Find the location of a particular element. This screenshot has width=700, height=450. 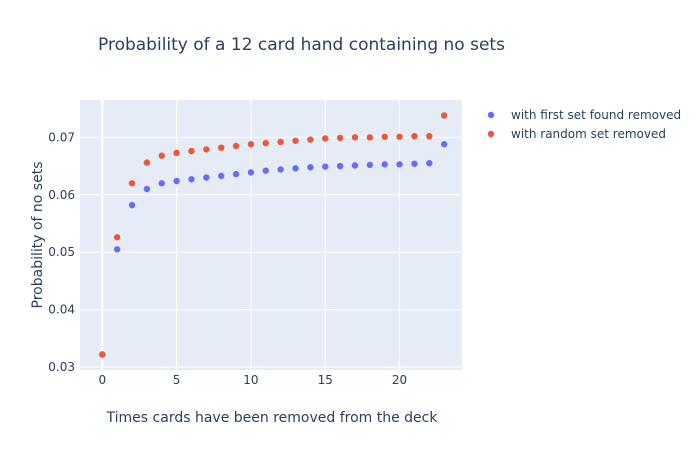

y-tick-label: 0.05 is located at coordinates (61, 252).